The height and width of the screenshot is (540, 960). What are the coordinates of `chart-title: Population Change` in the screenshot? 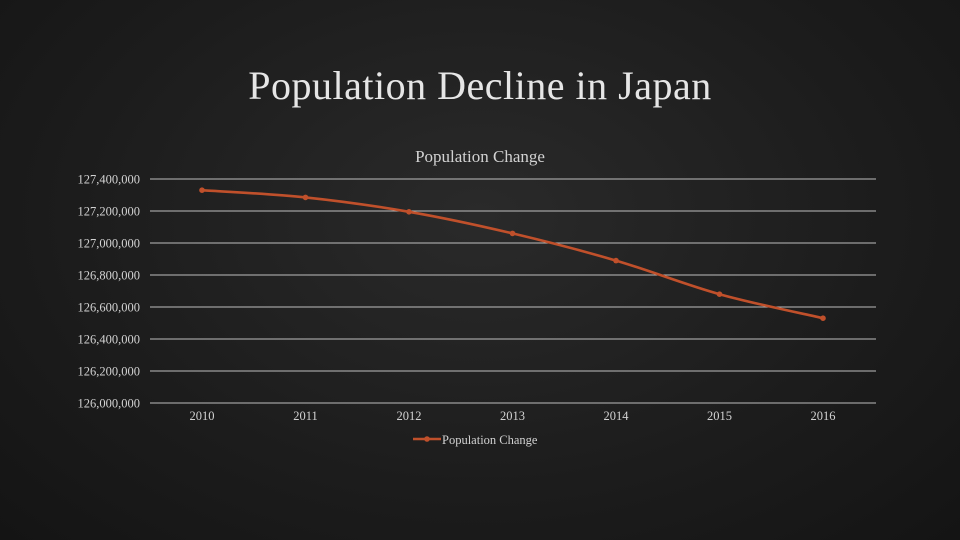 It's located at (480, 156).